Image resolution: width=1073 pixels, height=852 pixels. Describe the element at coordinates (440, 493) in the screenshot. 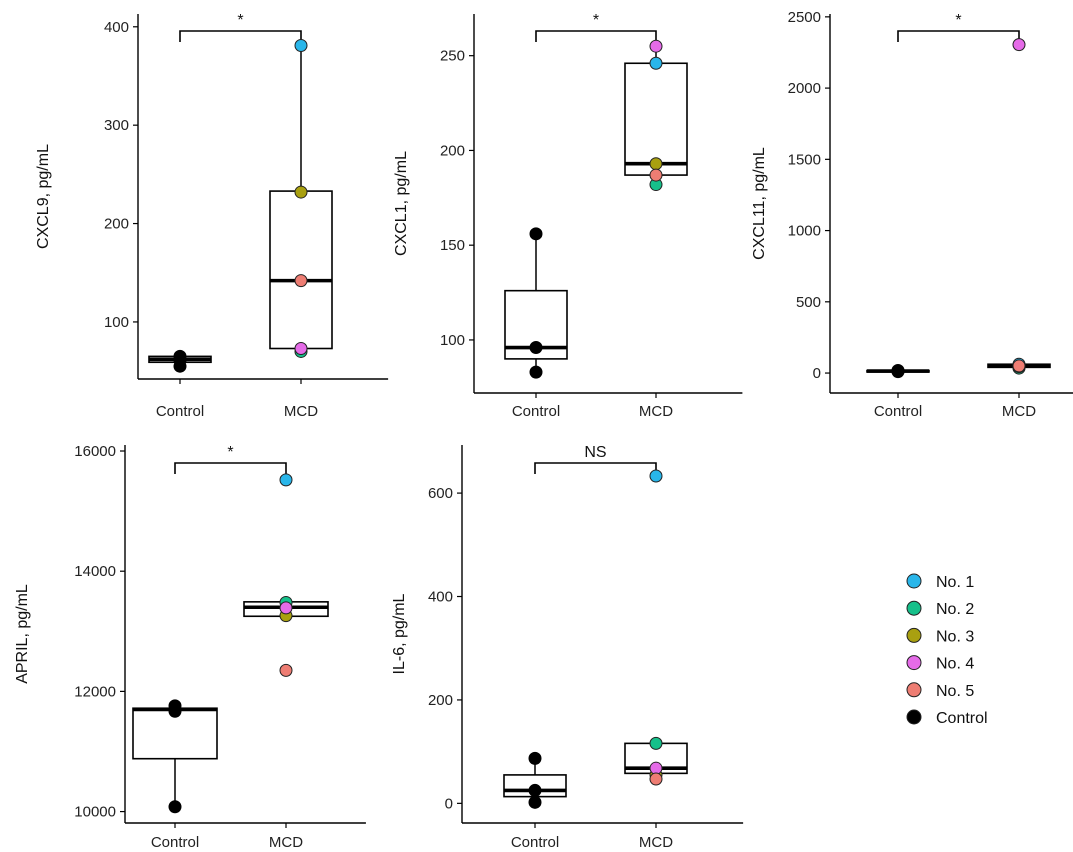

I see `y-tick-label: 600` at that location.